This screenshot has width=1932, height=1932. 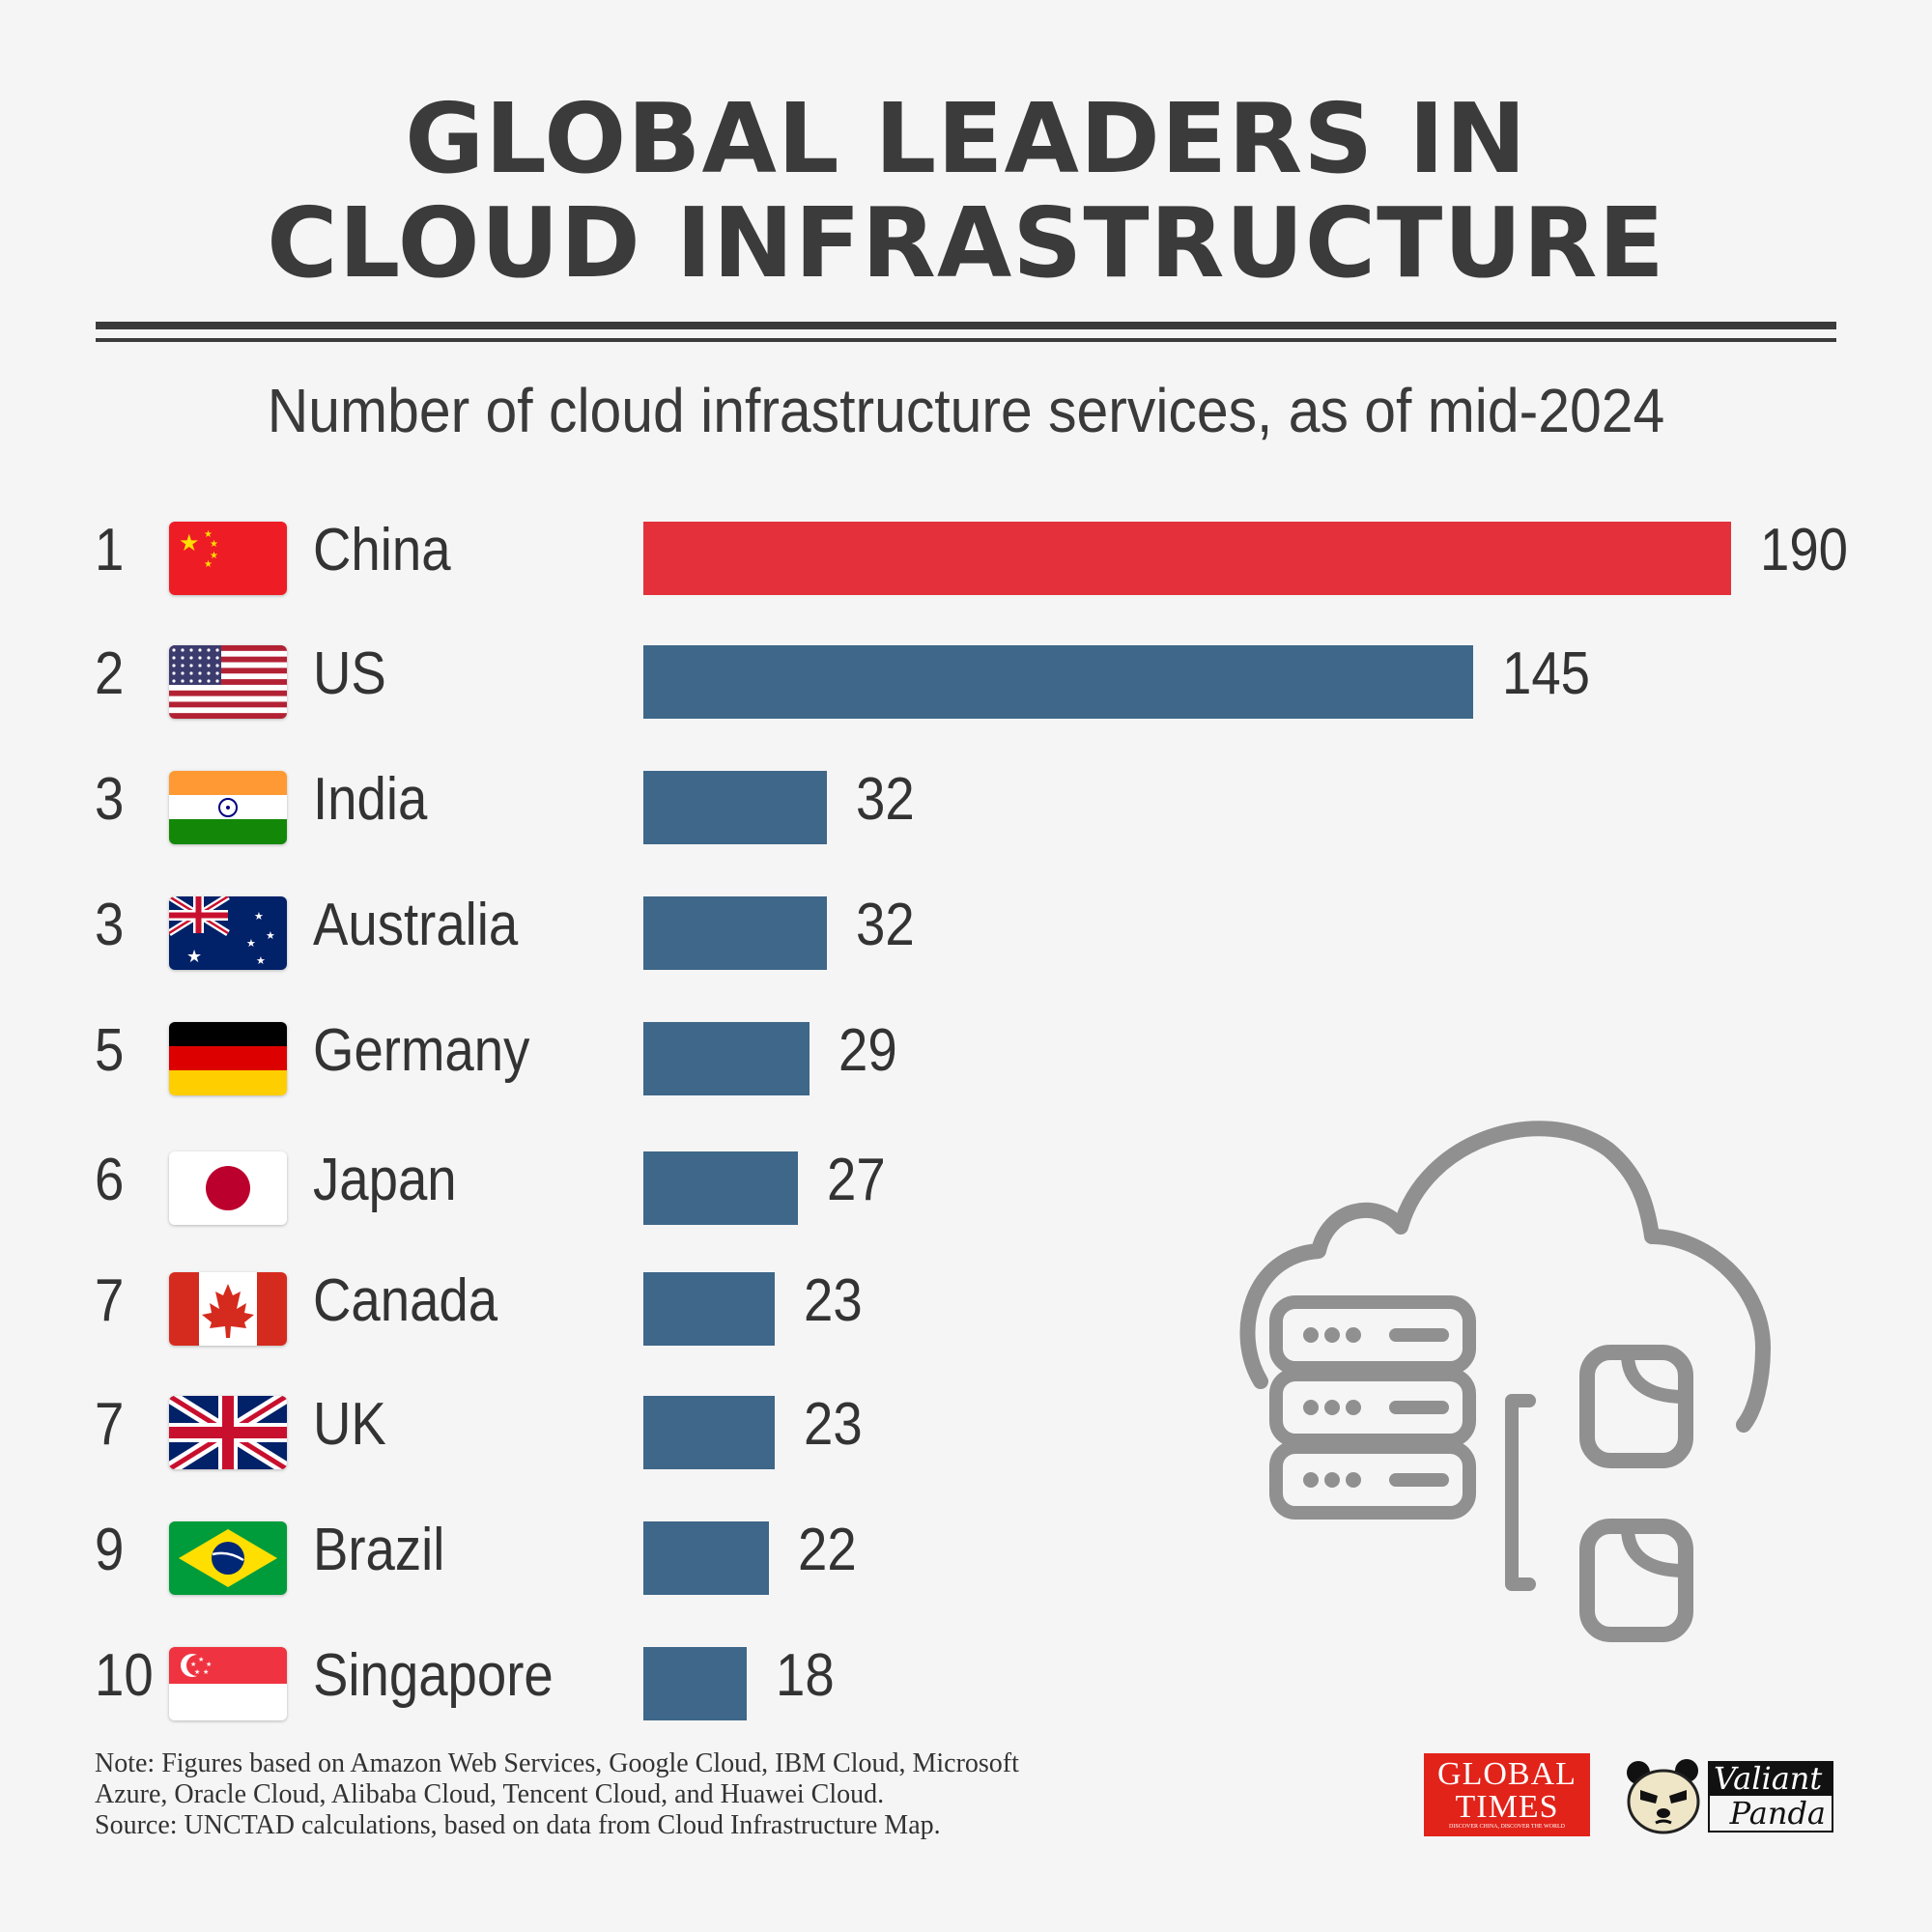 I want to click on category-label: Canada, so click(x=405, y=1300).